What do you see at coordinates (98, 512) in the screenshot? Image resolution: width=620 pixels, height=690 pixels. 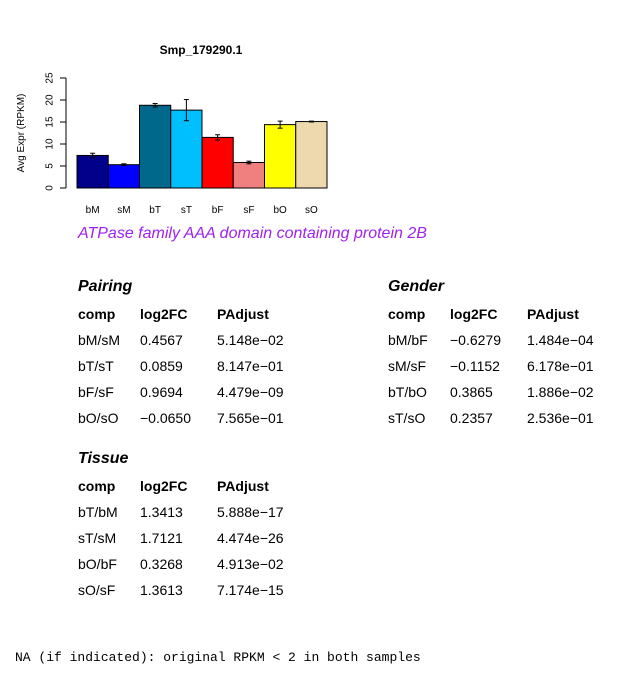 I see `table-cell: bT/bM` at bounding box center [98, 512].